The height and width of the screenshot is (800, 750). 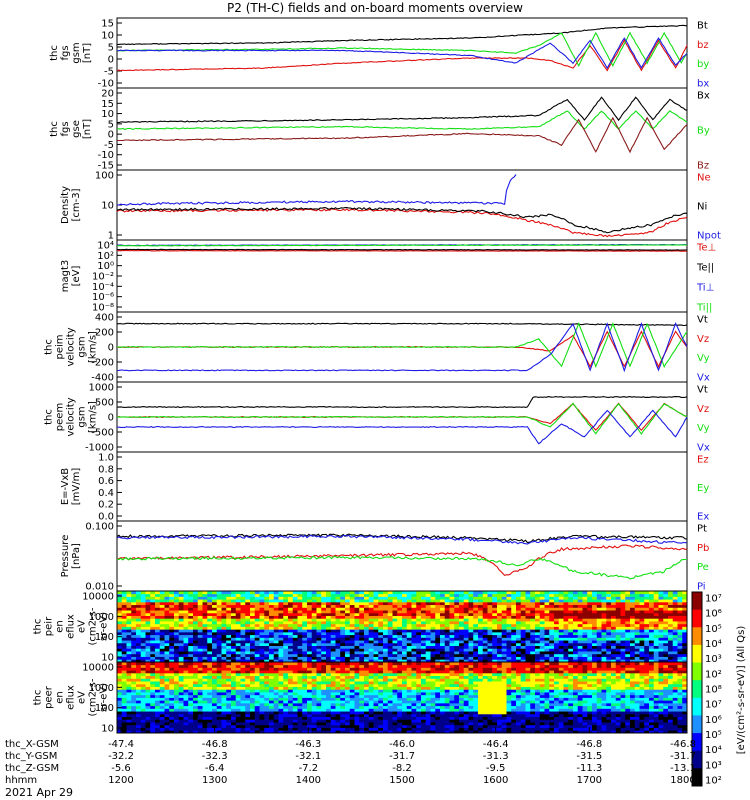 What do you see at coordinates (107, 36) in the screenshot?
I see `ytick-label: 10` at bounding box center [107, 36].